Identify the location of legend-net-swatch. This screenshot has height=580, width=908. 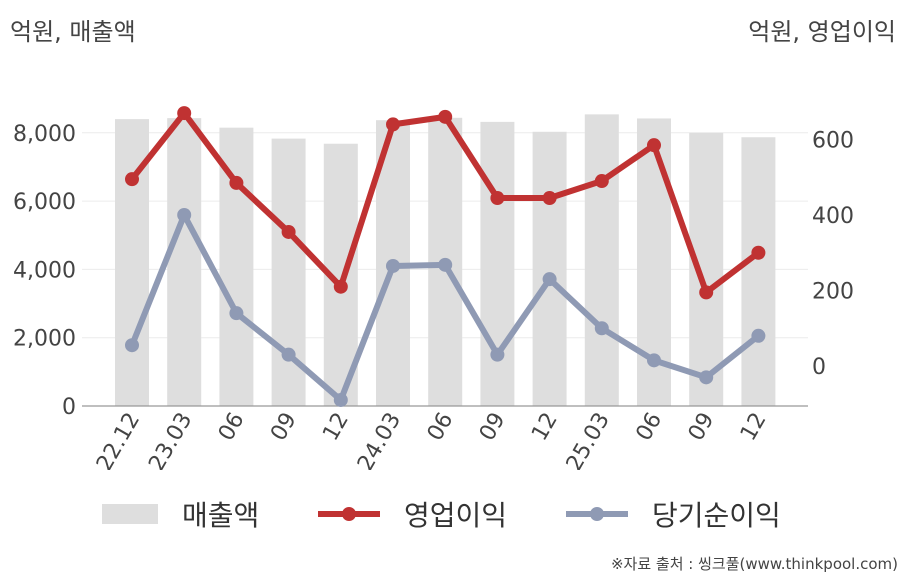
(597, 514).